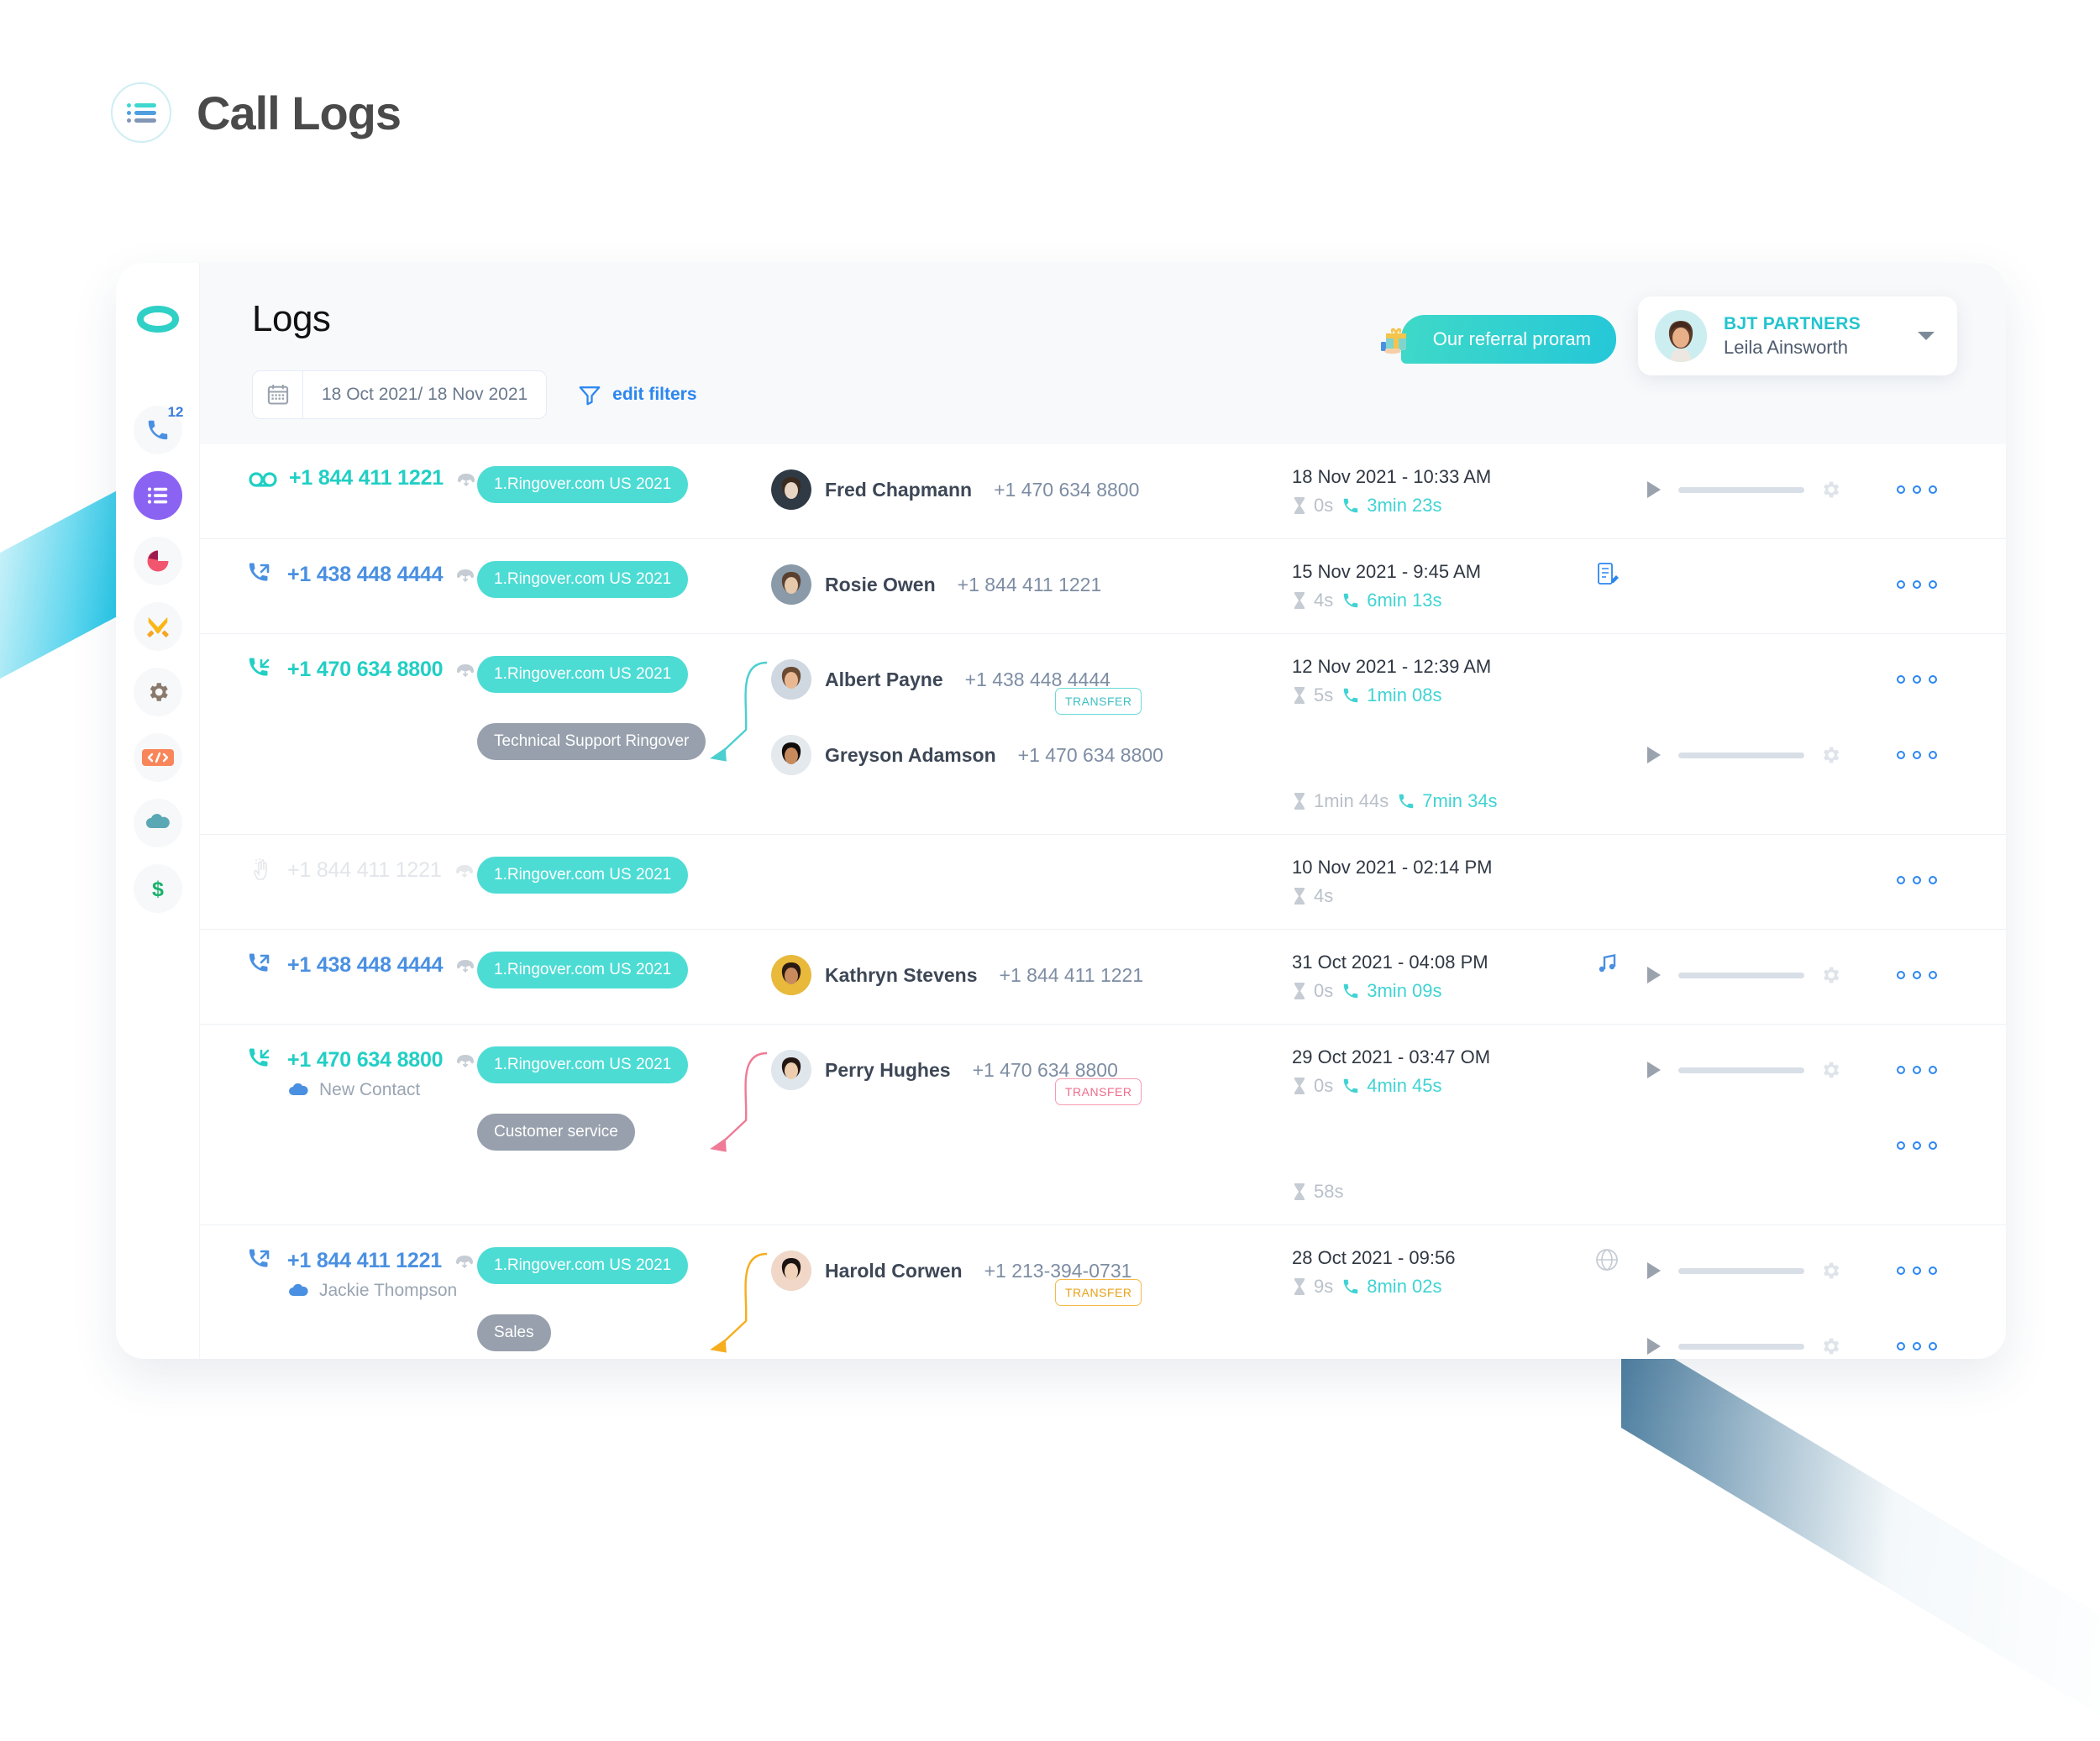 Image resolution: width=2100 pixels, height=1741 pixels. What do you see at coordinates (157, 823) in the screenshot?
I see `sidebar-item-integrations` at bounding box center [157, 823].